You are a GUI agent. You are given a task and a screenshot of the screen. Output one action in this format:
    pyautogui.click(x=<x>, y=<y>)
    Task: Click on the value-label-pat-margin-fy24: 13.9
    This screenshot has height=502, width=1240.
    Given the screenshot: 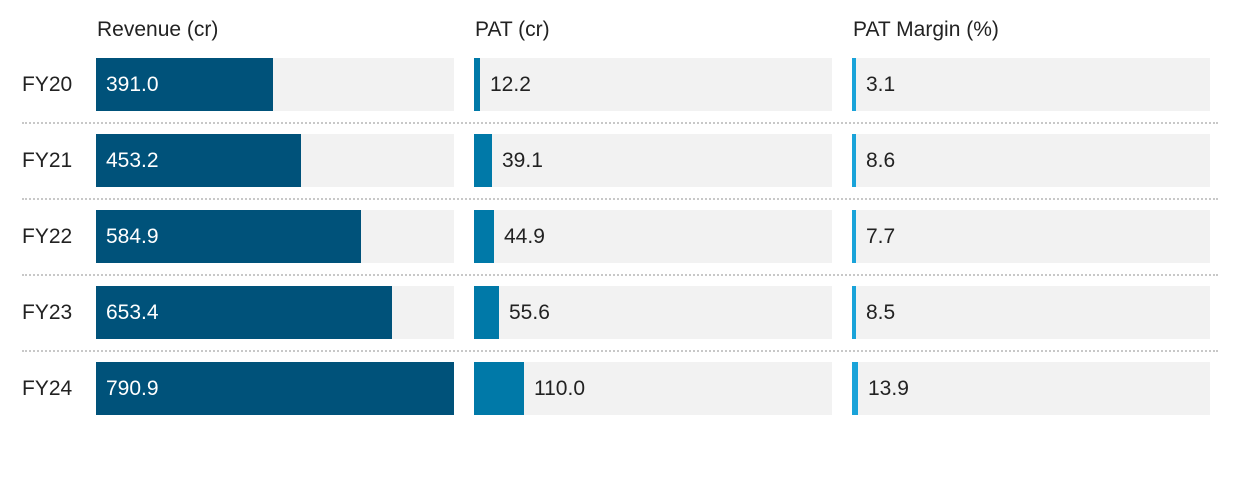 What is the action you would take?
    pyautogui.click(x=888, y=388)
    